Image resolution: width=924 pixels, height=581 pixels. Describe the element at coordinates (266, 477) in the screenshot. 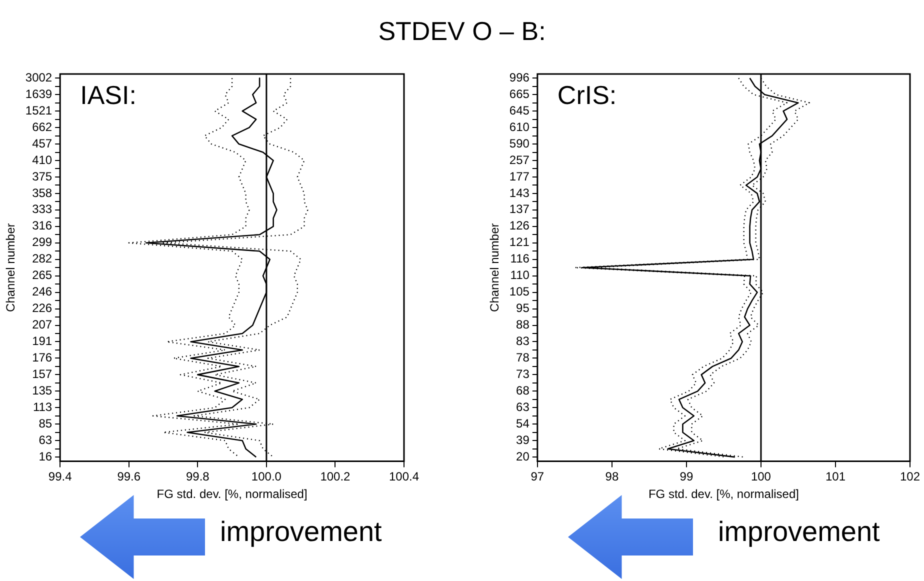

I see `x-tick-label: 100.0` at that location.